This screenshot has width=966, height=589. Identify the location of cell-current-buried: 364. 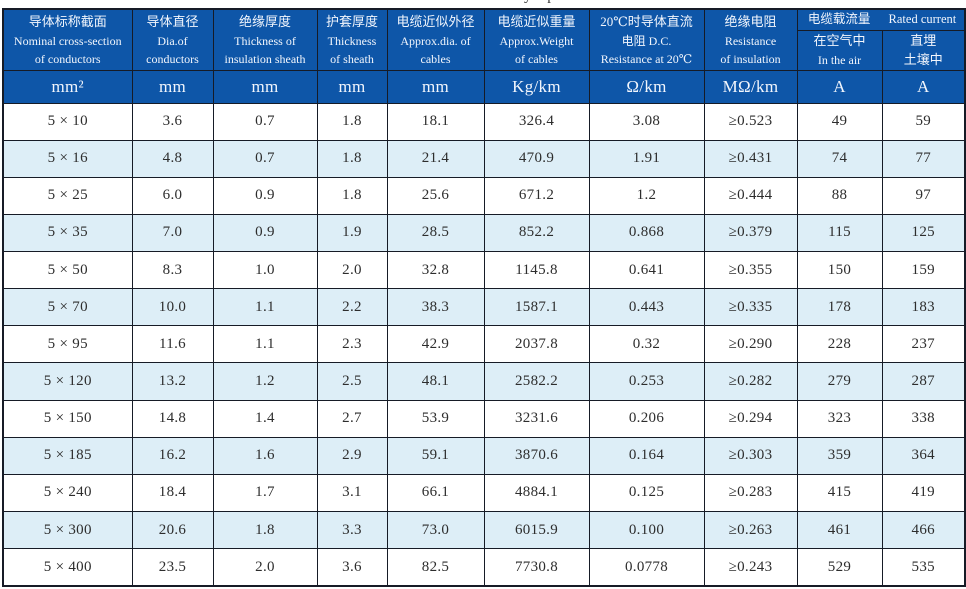
(923, 455).